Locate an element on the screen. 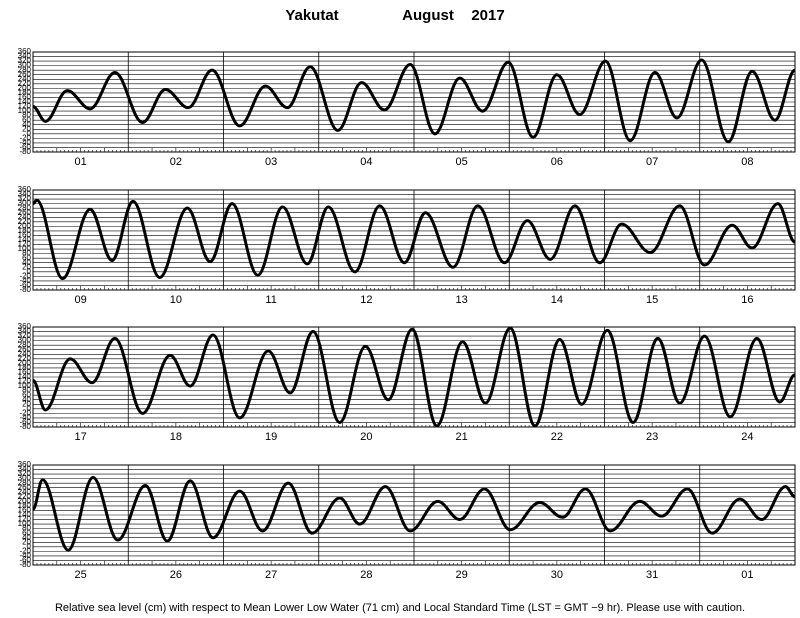 The image size is (800, 618). x-tick-label: 24 is located at coordinates (747, 437).